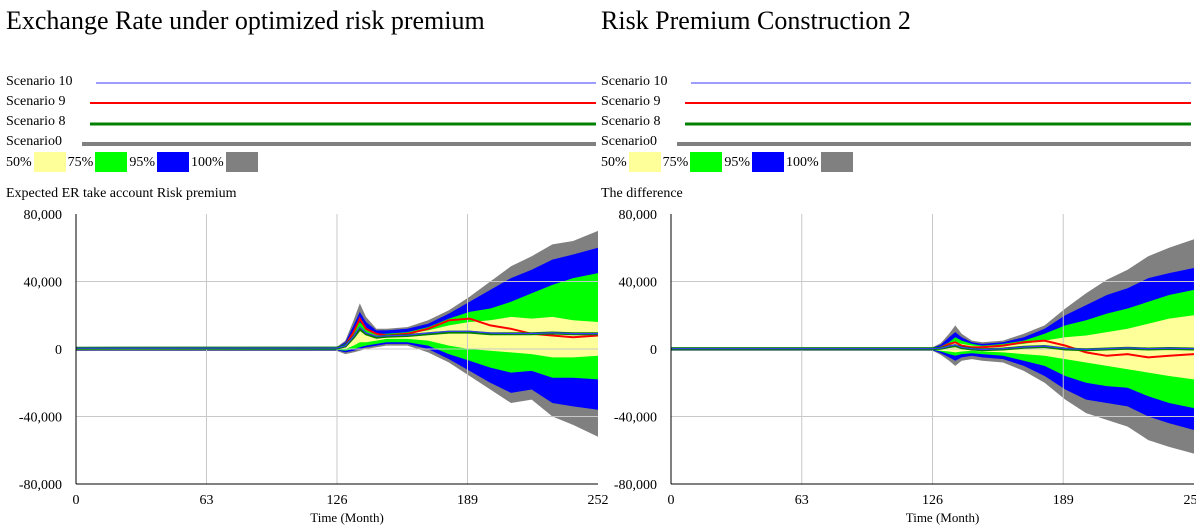 The height and width of the screenshot is (529, 1196). I want to click on y-axis-label: The difference, so click(642, 193).